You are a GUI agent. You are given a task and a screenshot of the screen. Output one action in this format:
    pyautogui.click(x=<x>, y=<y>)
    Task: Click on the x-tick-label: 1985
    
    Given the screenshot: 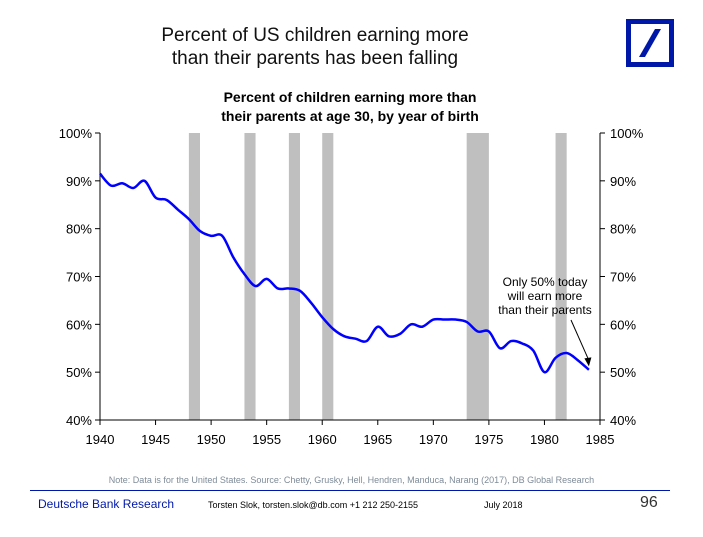 What is the action you would take?
    pyautogui.click(x=600, y=439)
    